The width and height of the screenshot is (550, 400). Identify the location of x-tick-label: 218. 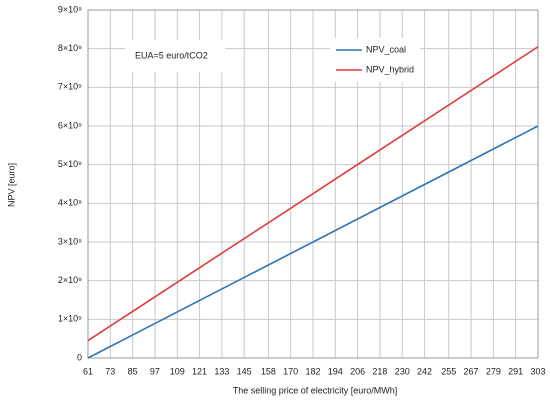
(379, 371).